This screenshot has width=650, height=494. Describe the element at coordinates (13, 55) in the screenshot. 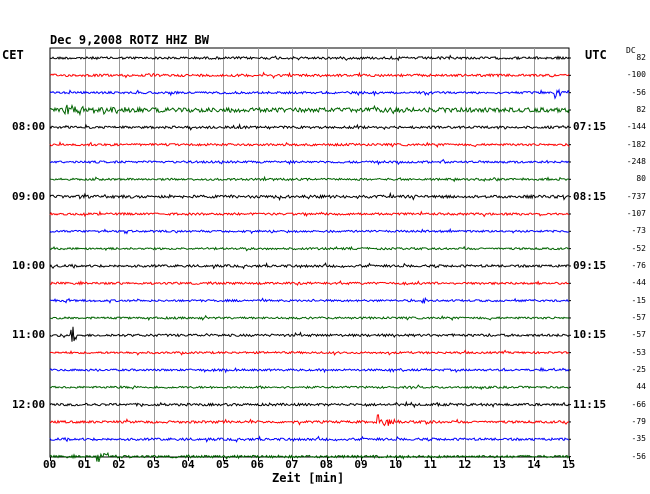

I see `cet-label: CET` at that location.